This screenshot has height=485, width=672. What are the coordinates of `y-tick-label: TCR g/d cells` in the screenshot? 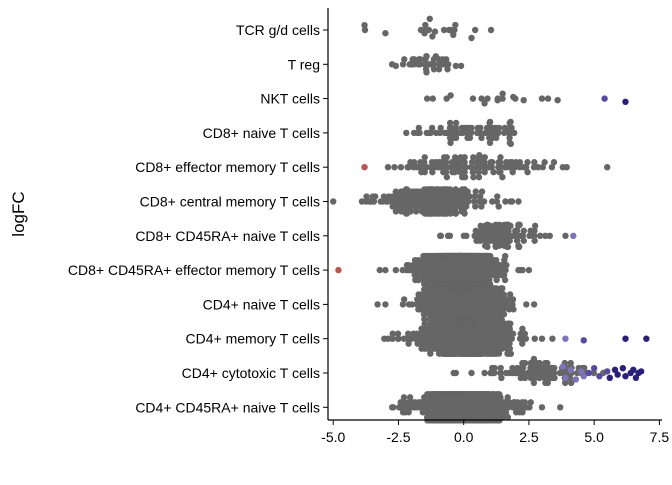 It's located at (278, 30).